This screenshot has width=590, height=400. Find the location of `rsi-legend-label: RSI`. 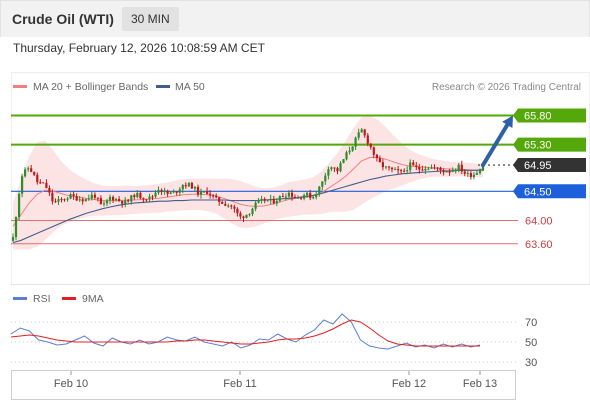

rsi-legend-label: RSI is located at coordinates (42, 299).